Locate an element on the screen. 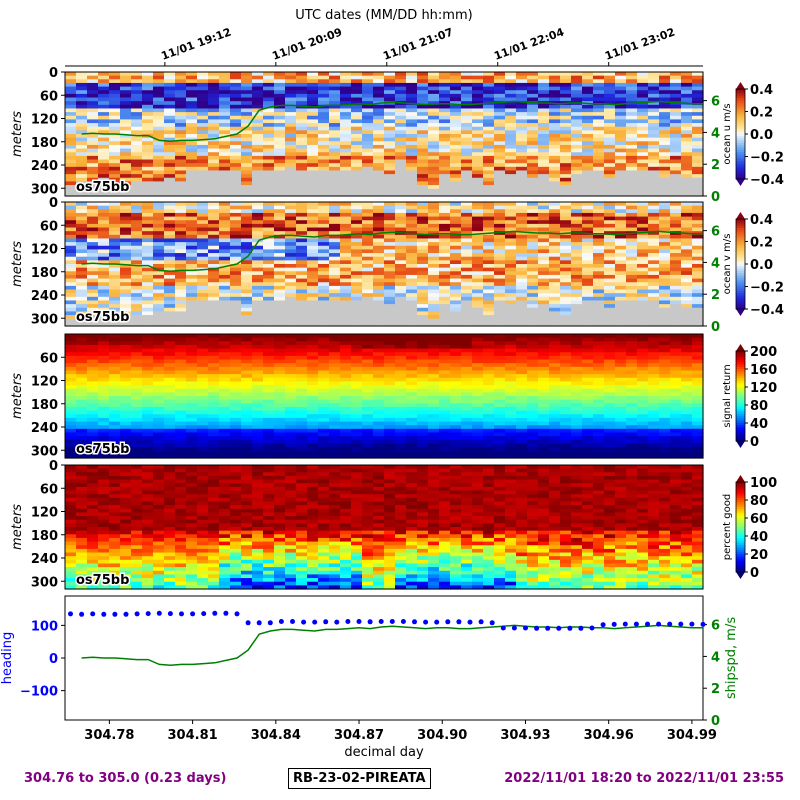  right-tick-label: 2 is located at coordinates (715, 165).